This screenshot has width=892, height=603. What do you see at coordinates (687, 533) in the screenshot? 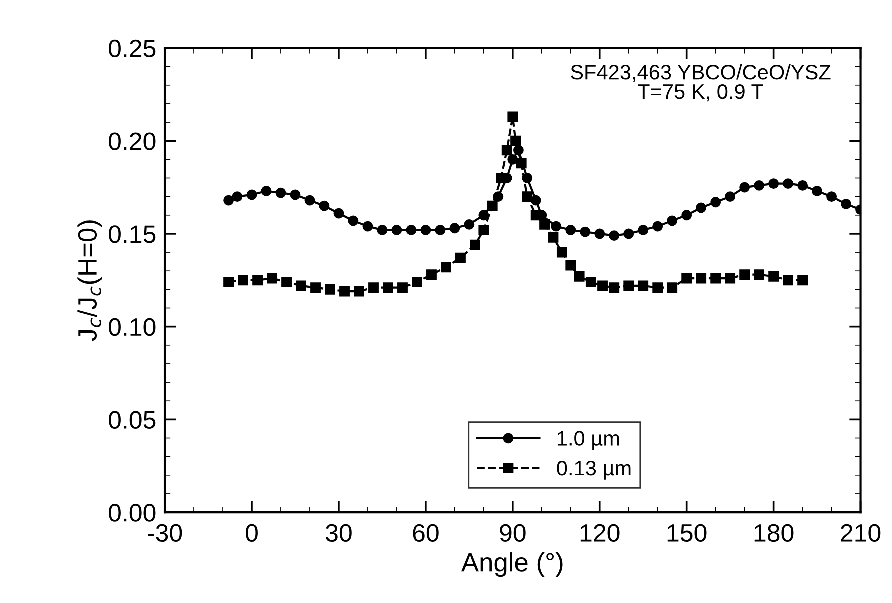
I see `x-tick-label: 150` at bounding box center [687, 533].